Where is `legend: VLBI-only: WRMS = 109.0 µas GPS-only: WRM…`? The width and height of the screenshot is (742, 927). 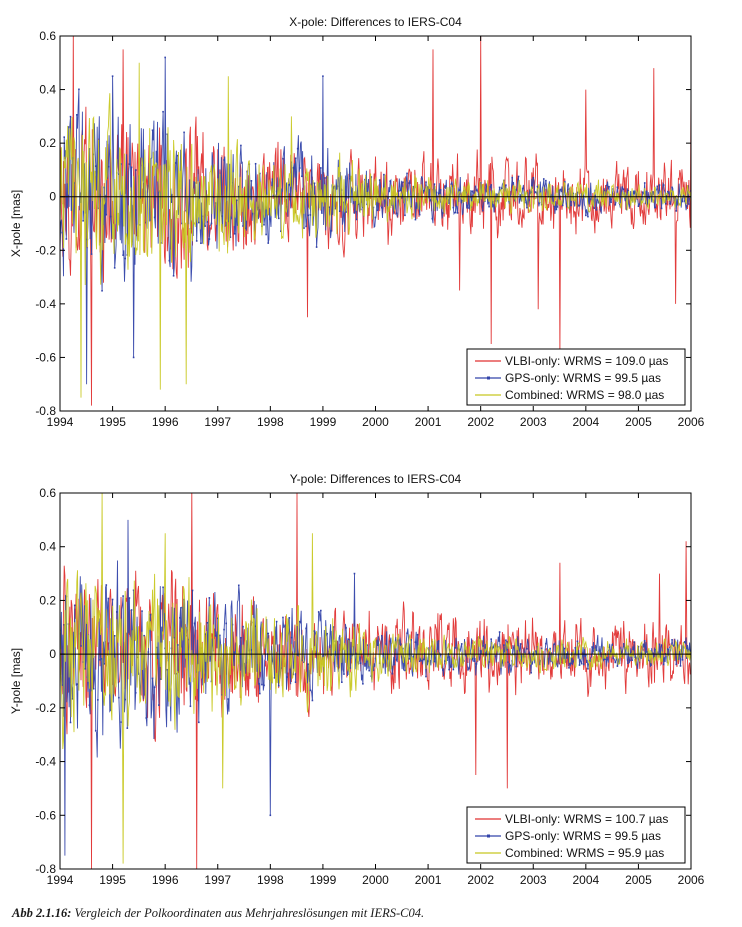 legend: VLBI-only: WRMS = 109.0 µas GPS-only: WRM… is located at coordinates (576, 377).